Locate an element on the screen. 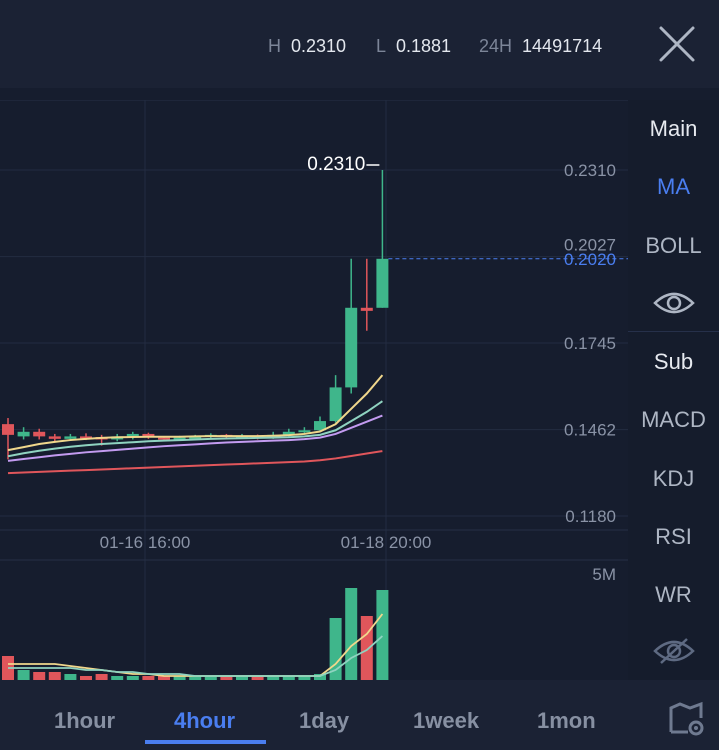  price-axis-label: 0.1462 is located at coordinates (590, 430).